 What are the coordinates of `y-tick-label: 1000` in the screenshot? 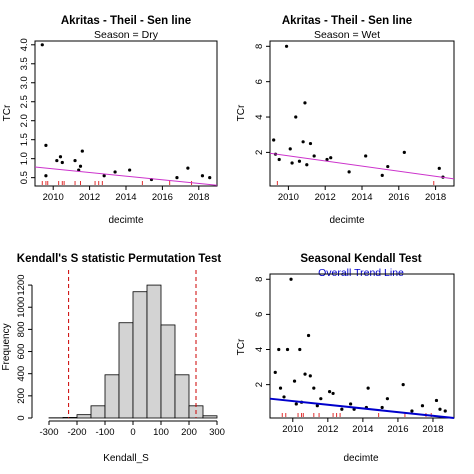 It's located at (21, 307).